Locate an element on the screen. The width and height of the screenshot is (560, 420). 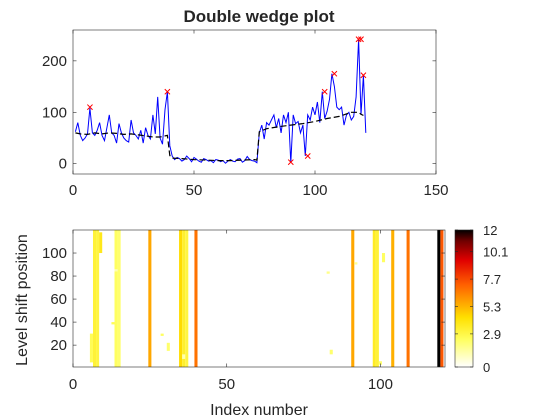
y-tick-label: 40 is located at coordinates (58, 322).